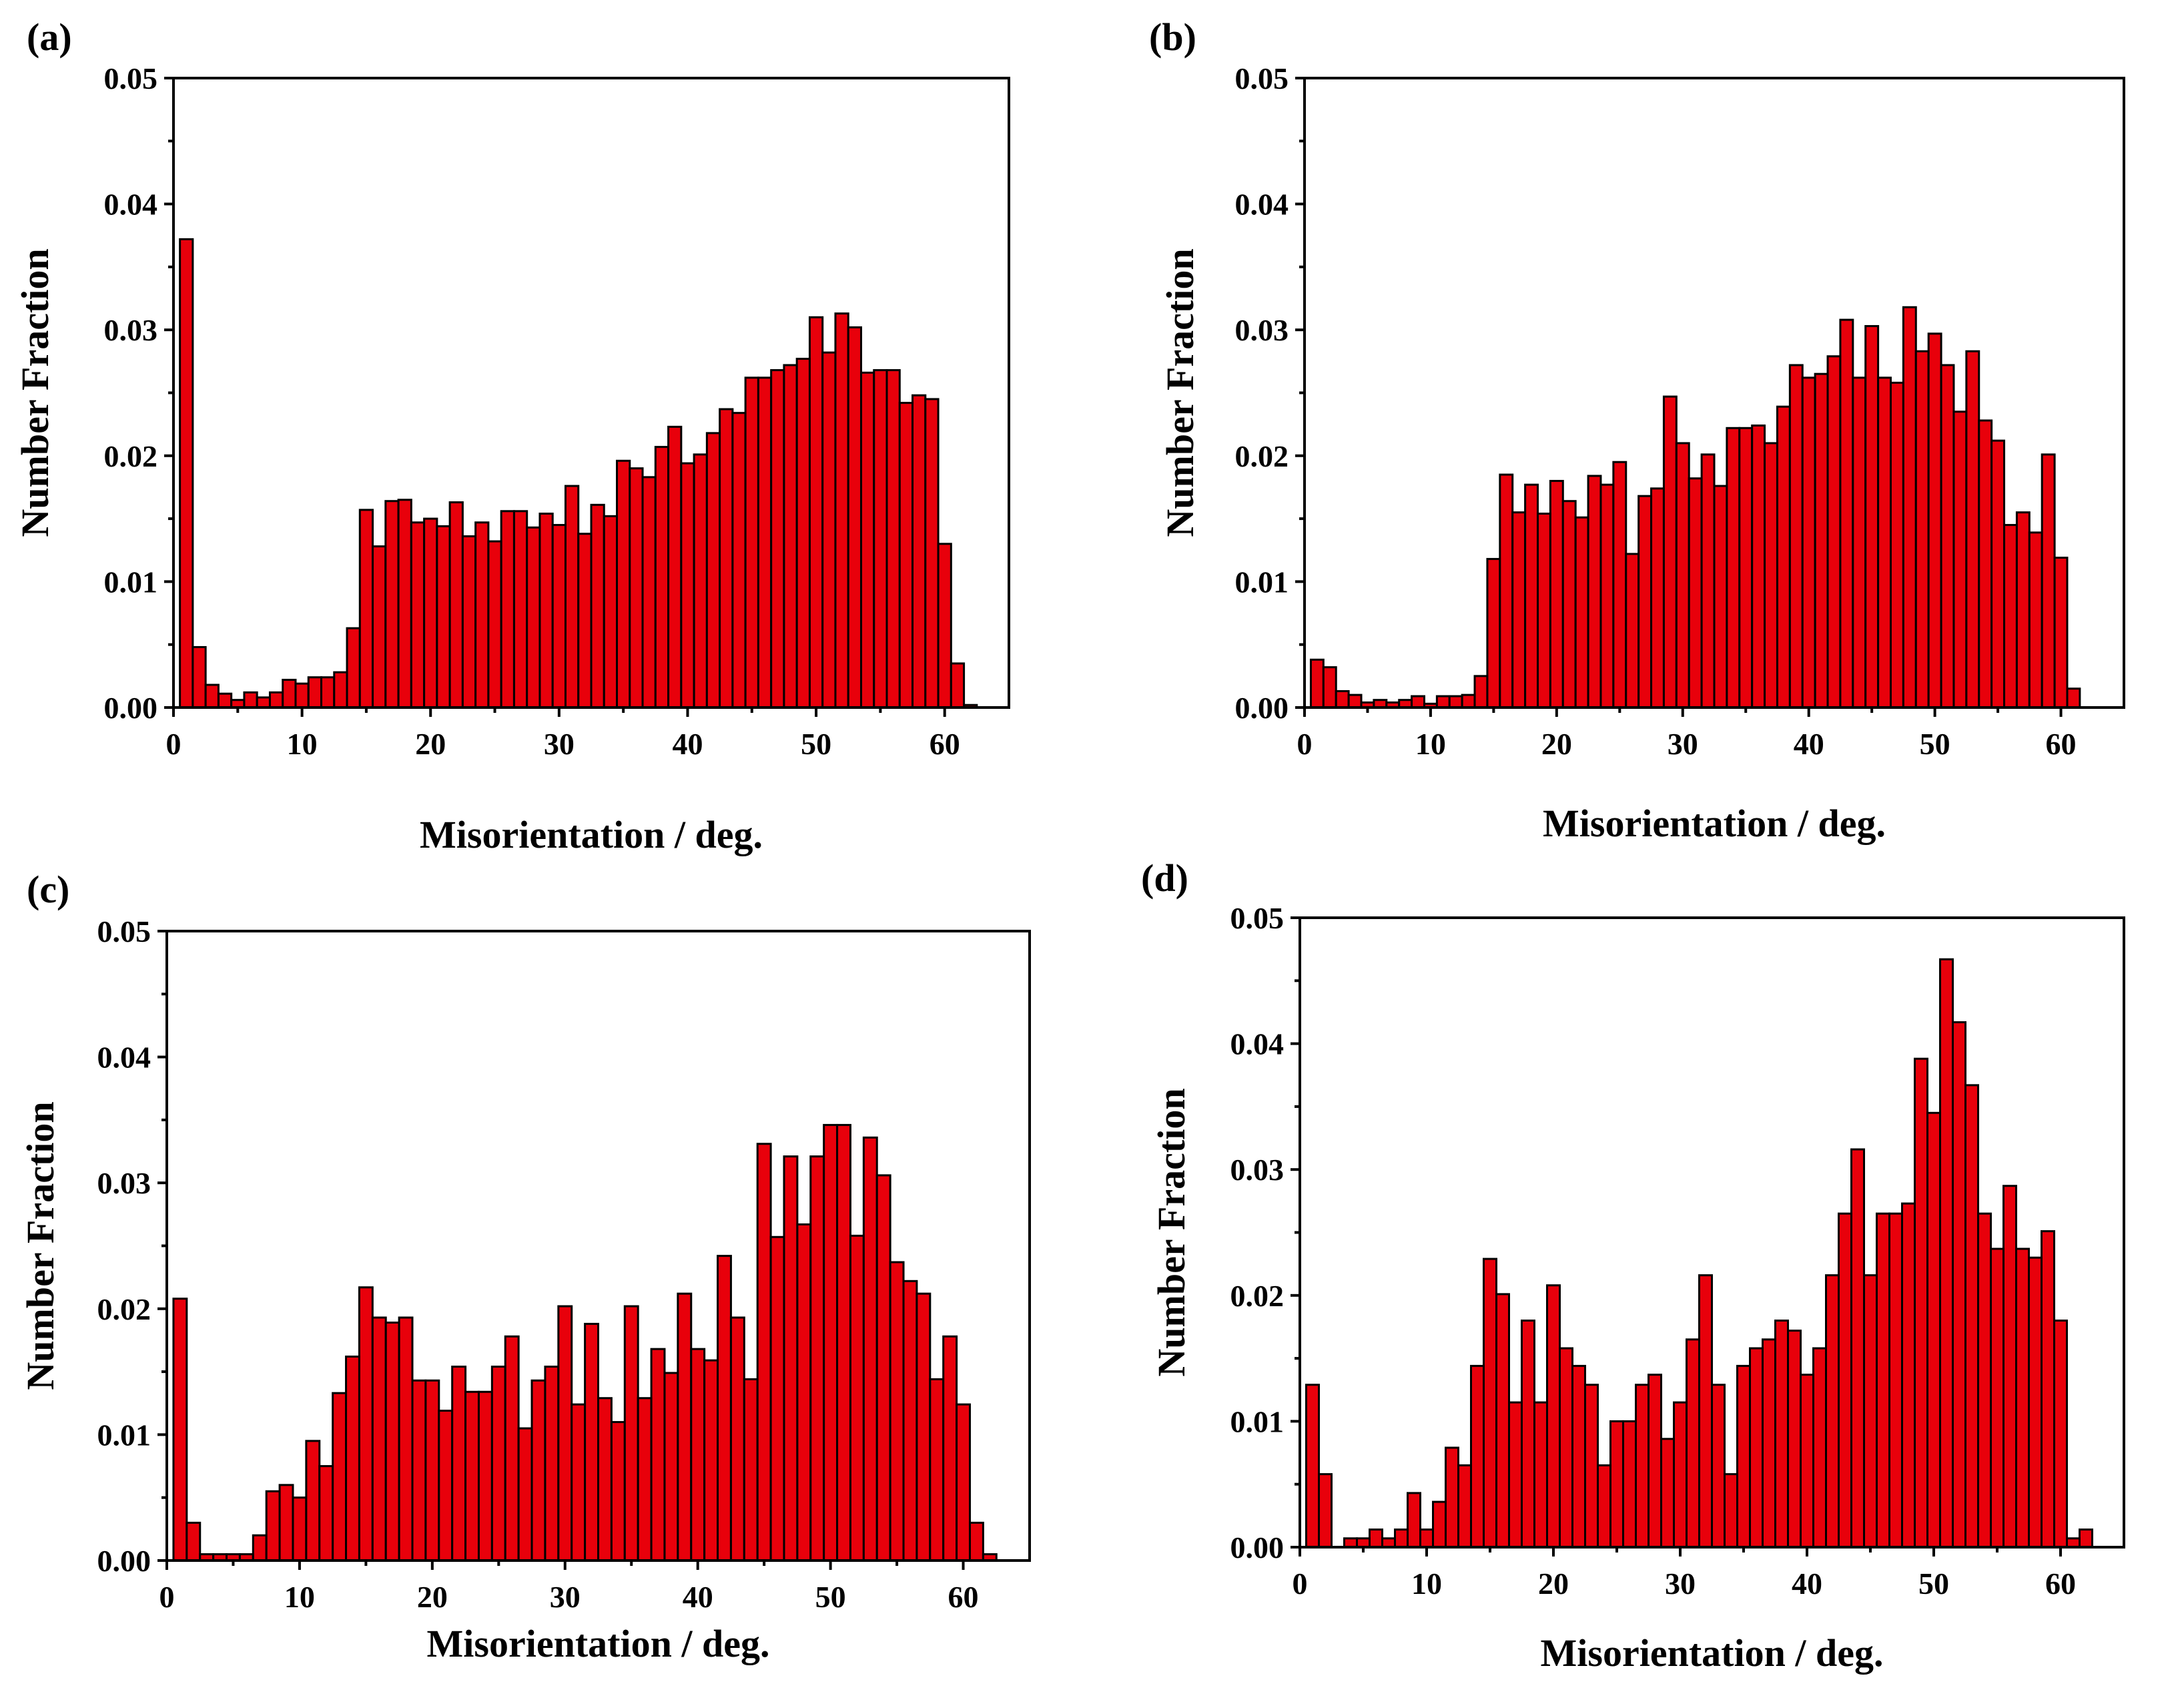 This screenshot has height=1692, width=2184. I want to click on x-tick-label: 30, so click(565, 1597).